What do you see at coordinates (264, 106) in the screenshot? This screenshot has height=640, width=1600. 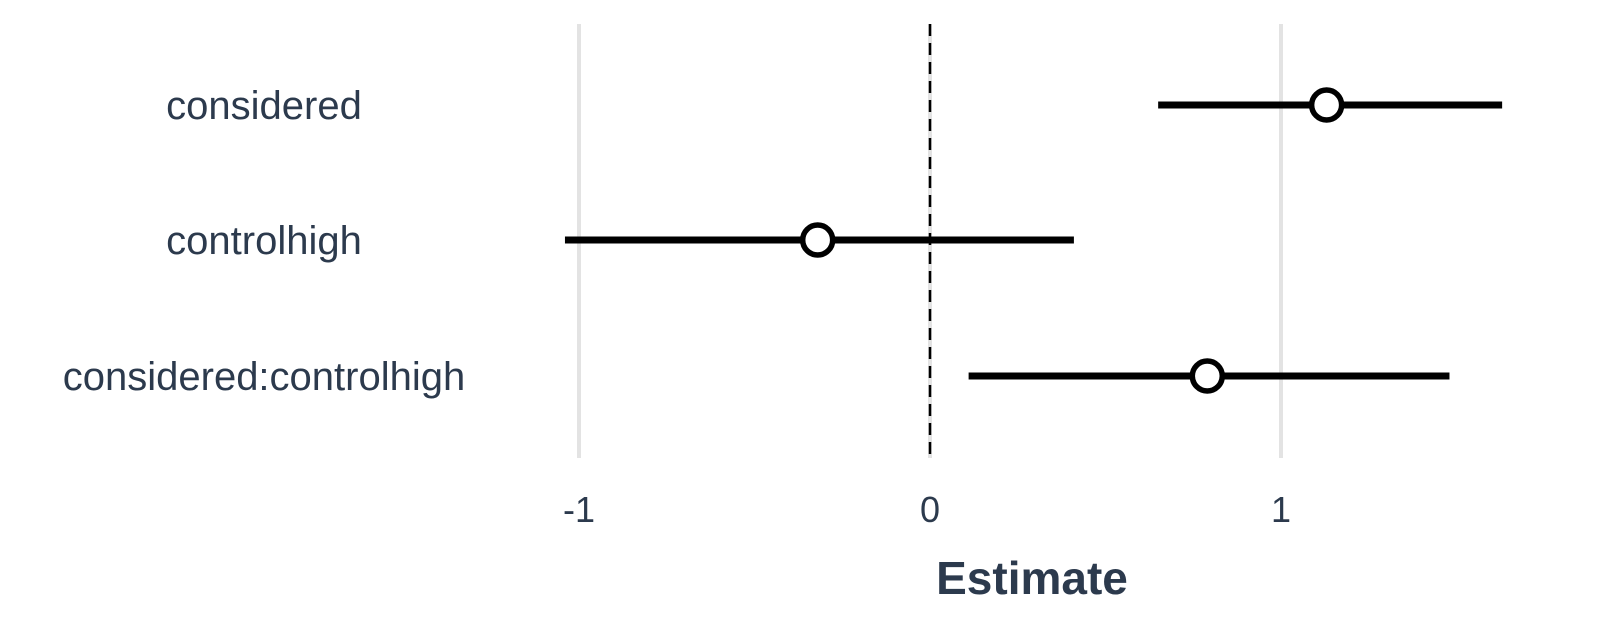 I see `term-label-0: considered` at bounding box center [264, 106].